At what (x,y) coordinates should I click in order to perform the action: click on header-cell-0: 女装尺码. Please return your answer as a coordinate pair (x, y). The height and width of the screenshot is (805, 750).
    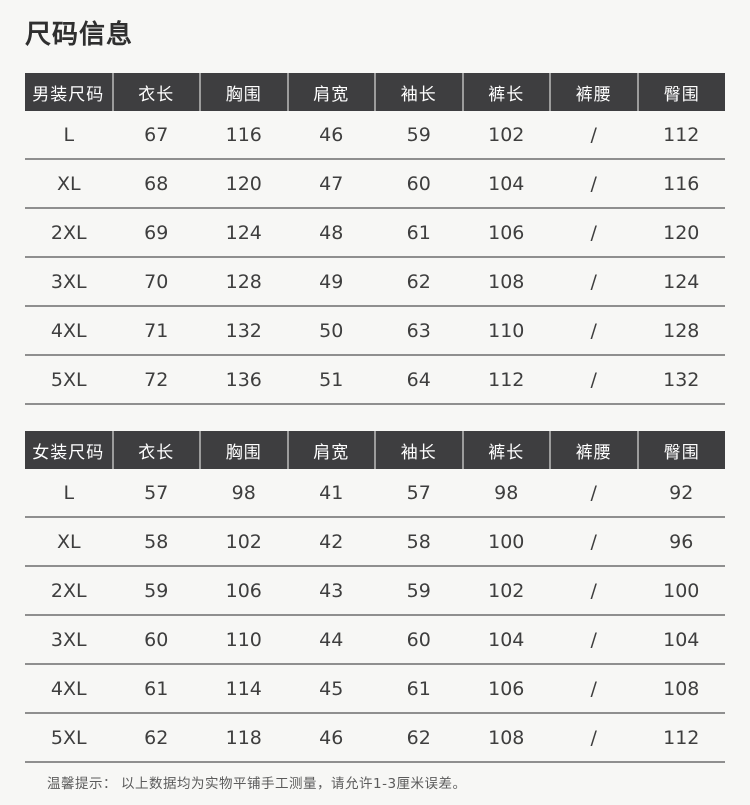
    Looking at the image, I should click on (69, 450).